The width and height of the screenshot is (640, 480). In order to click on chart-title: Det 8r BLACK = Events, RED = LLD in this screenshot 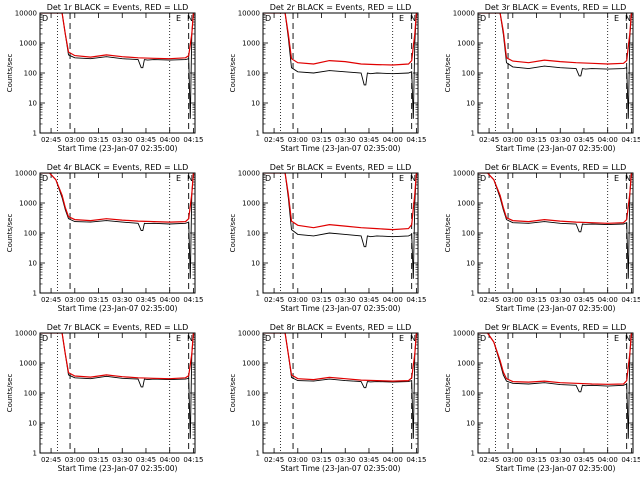, I will do `click(341, 327)`.